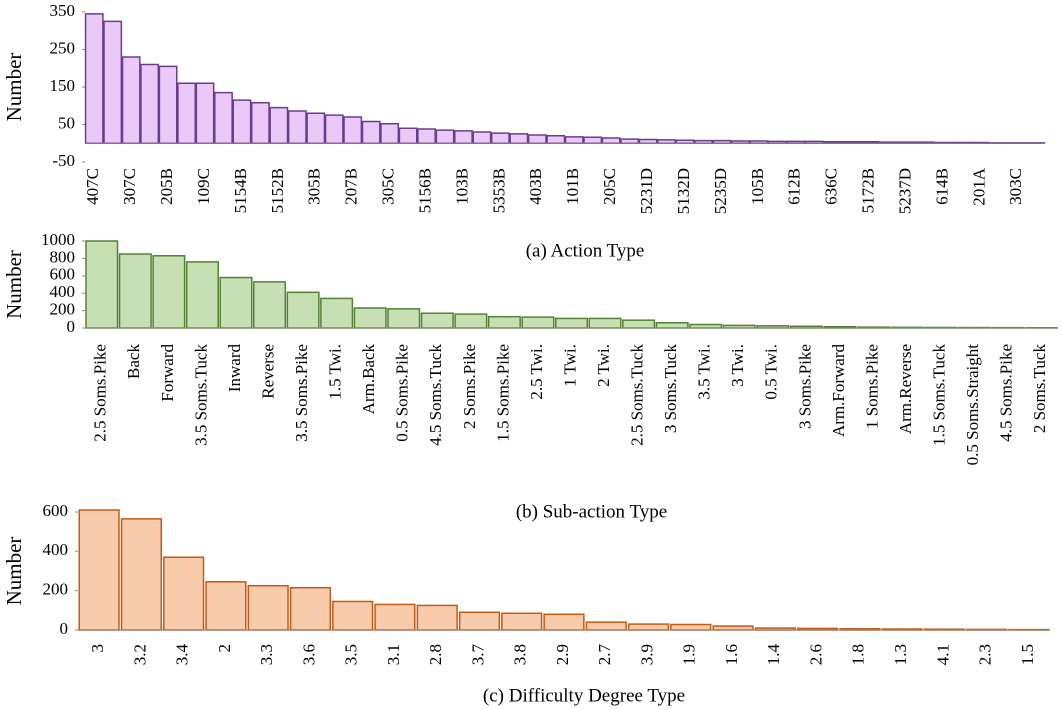 This screenshot has height=710, width=1062. Describe the element at coordinates (267, 371) in the screenshot. I see `x-tick-label: Reverse` at that location.